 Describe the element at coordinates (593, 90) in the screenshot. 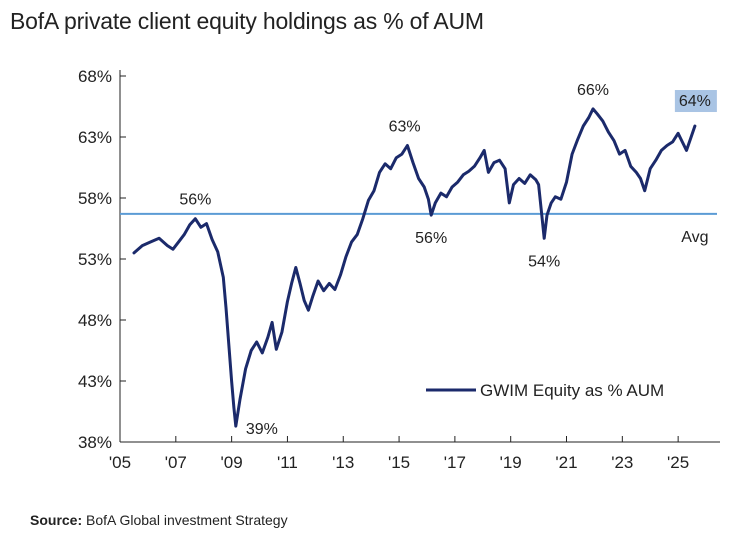

I see `data-label: 66%` at that location.